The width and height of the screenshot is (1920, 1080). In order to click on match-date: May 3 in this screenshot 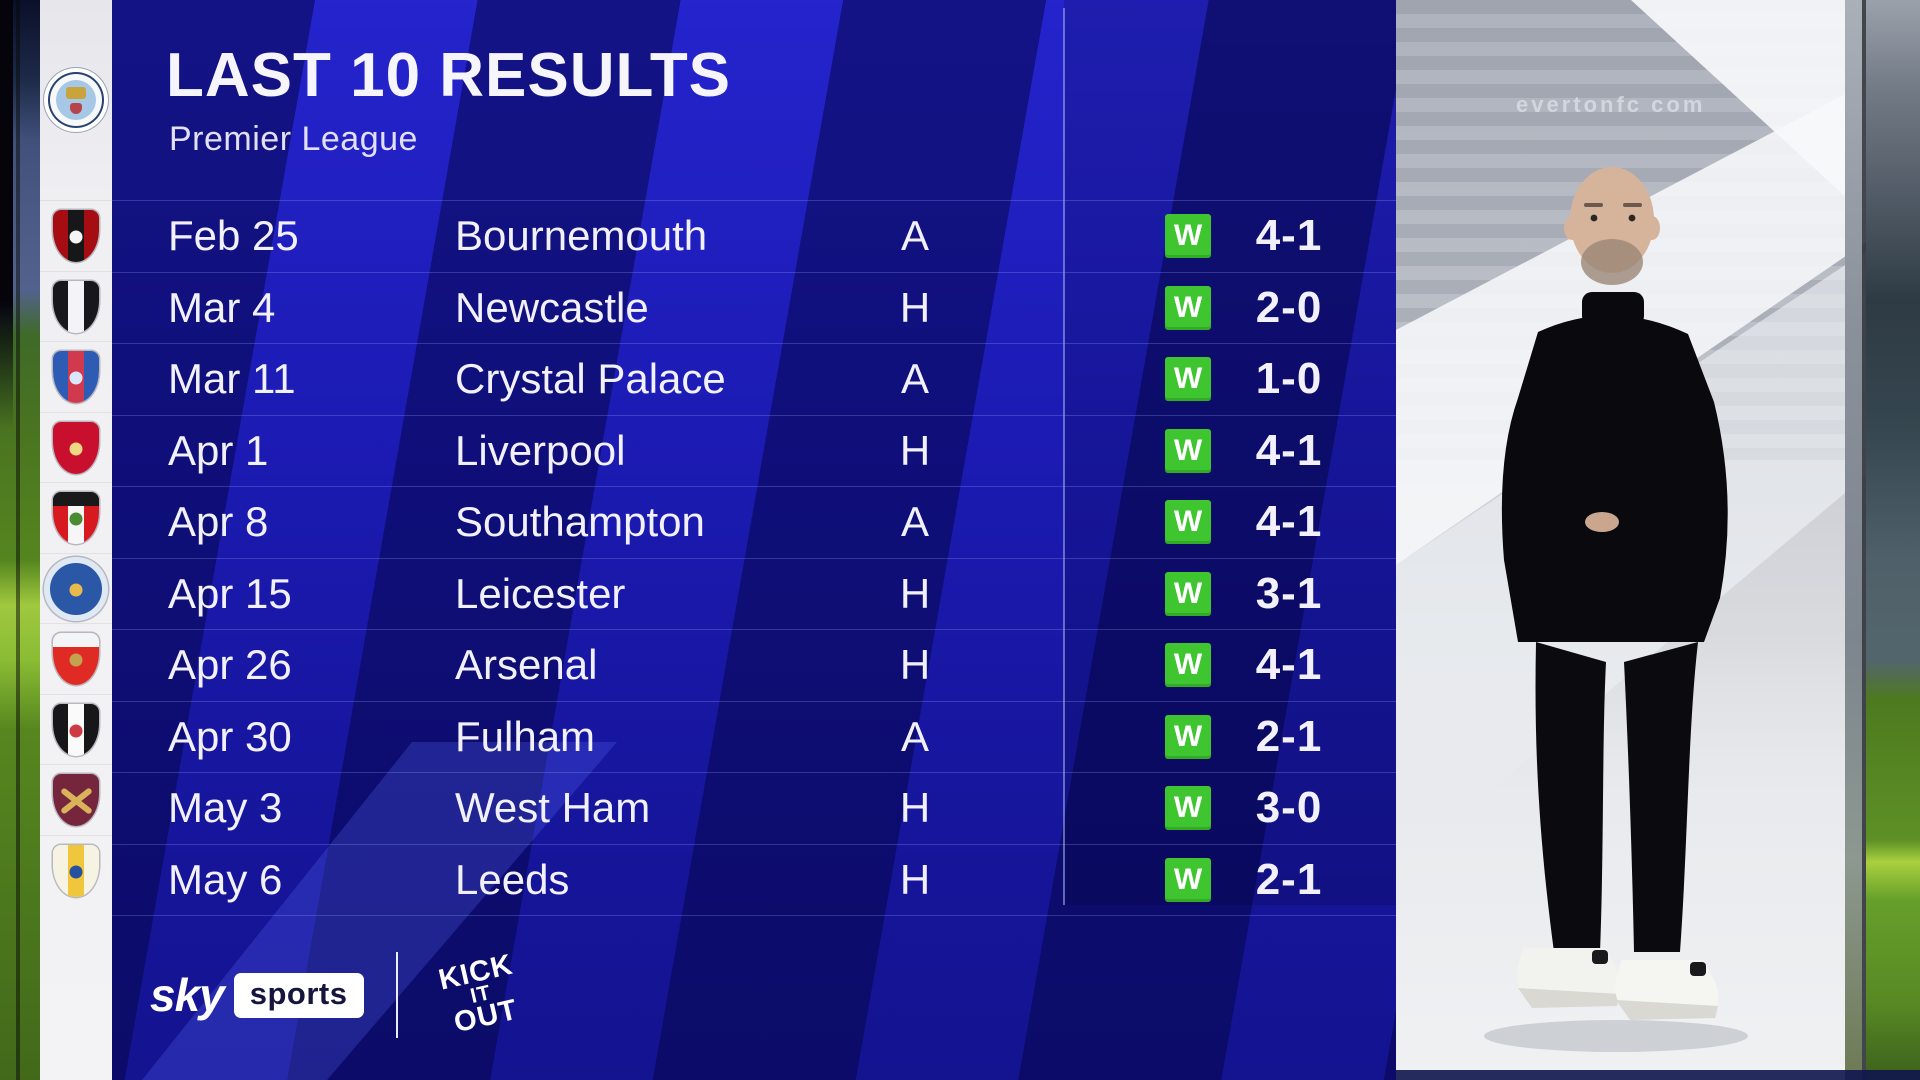, I will do `click(225, 808)`.